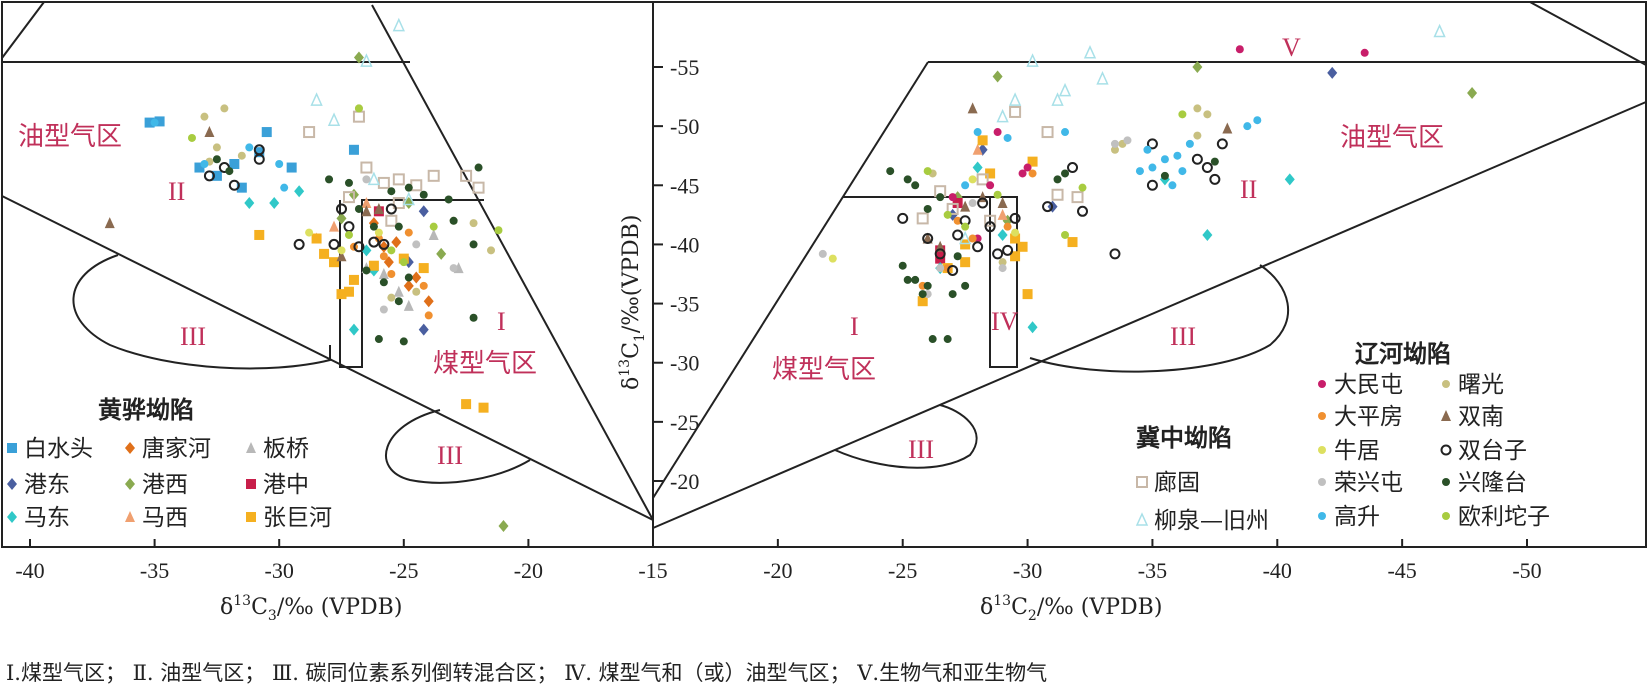 This screenshot has height=692, width=1648. What do you see at coordinates (1401, 570) in the screenshot?
I see `right-x-tick-label: -45` at bounding box center [1401, 570].